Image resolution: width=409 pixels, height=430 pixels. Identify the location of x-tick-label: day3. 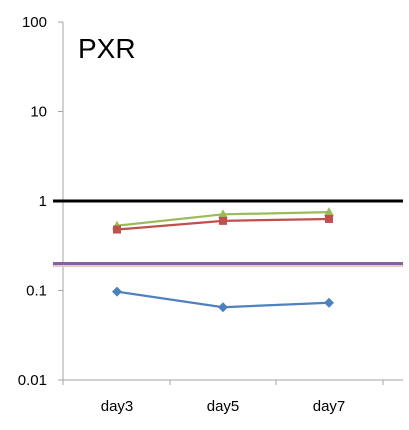
(117, 406).